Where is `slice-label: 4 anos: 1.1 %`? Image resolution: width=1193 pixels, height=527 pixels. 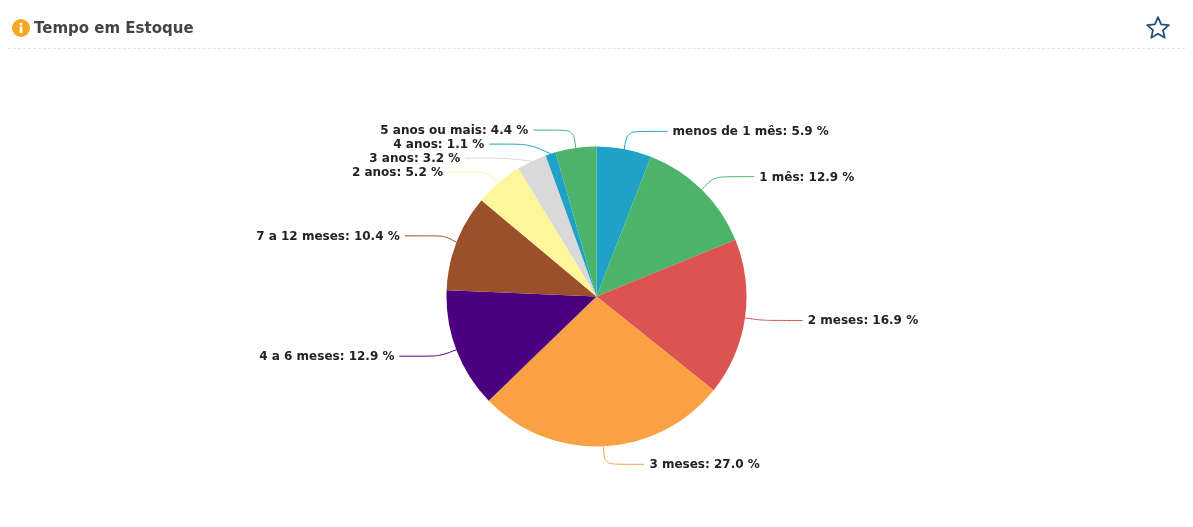 slice-label: 4 anos: 1.1 % is located at coordinates (439, 144).